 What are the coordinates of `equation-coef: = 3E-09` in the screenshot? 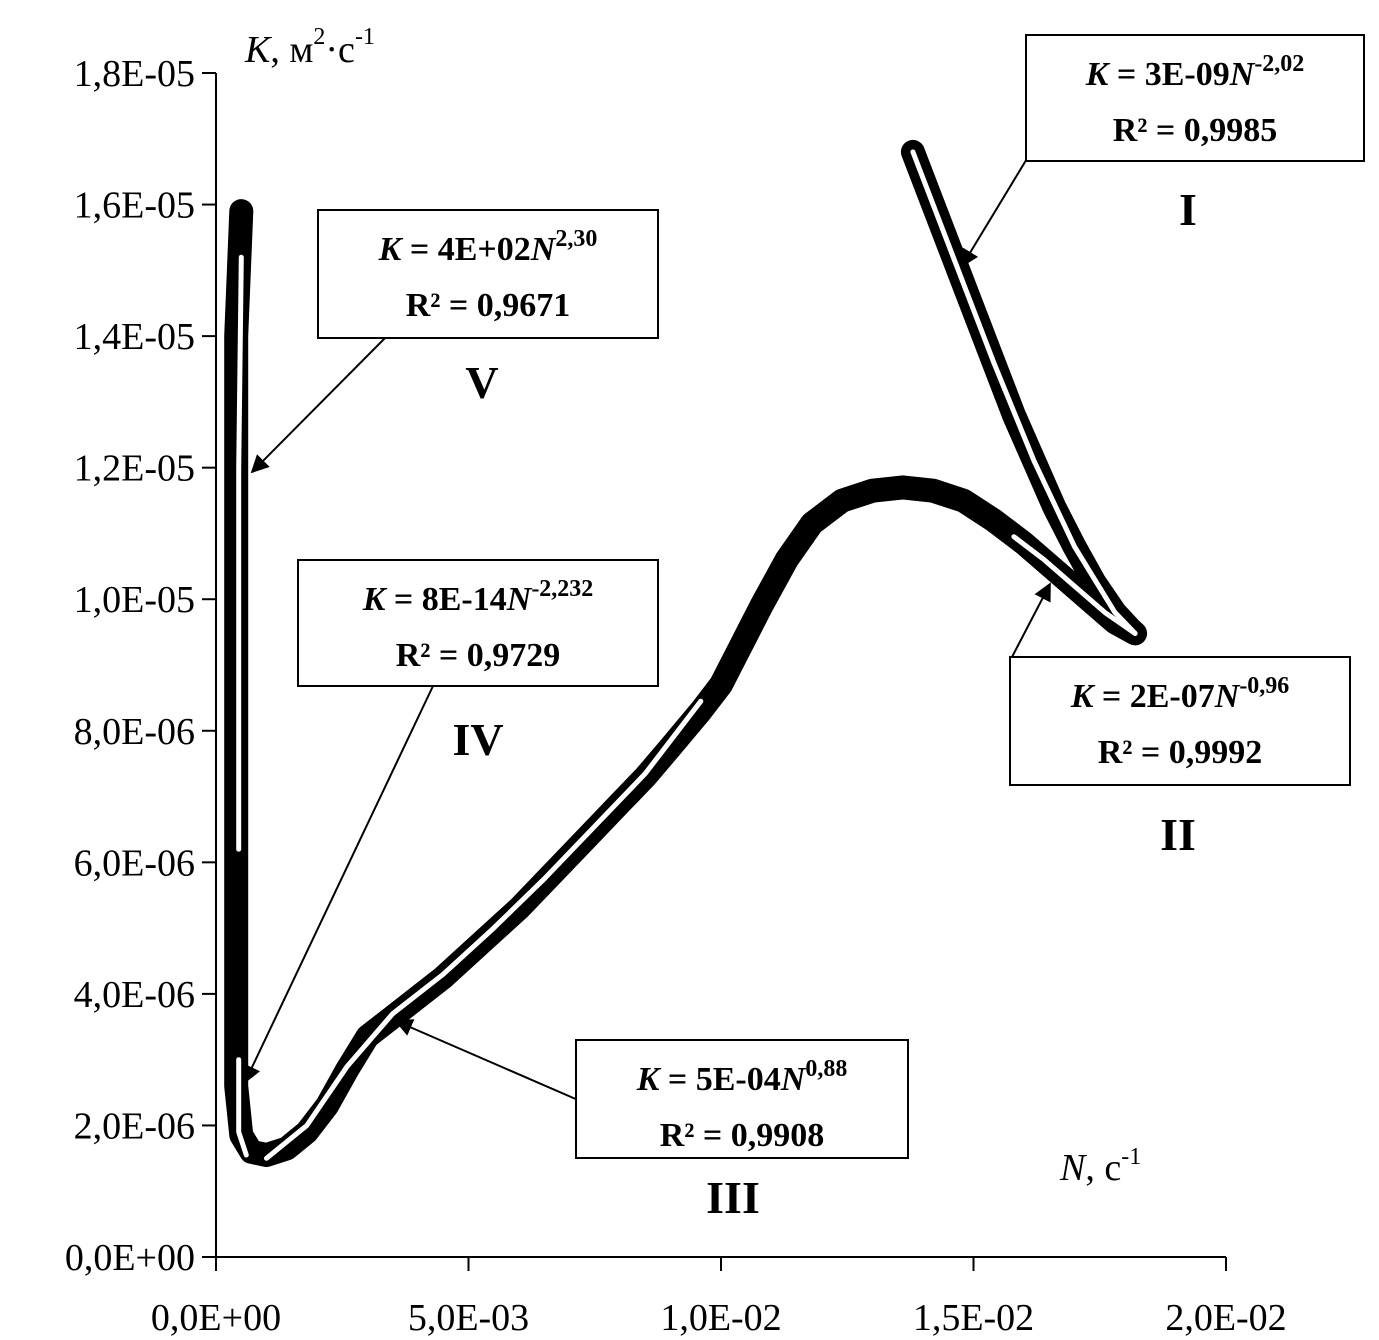 It's located at (1168, 74).